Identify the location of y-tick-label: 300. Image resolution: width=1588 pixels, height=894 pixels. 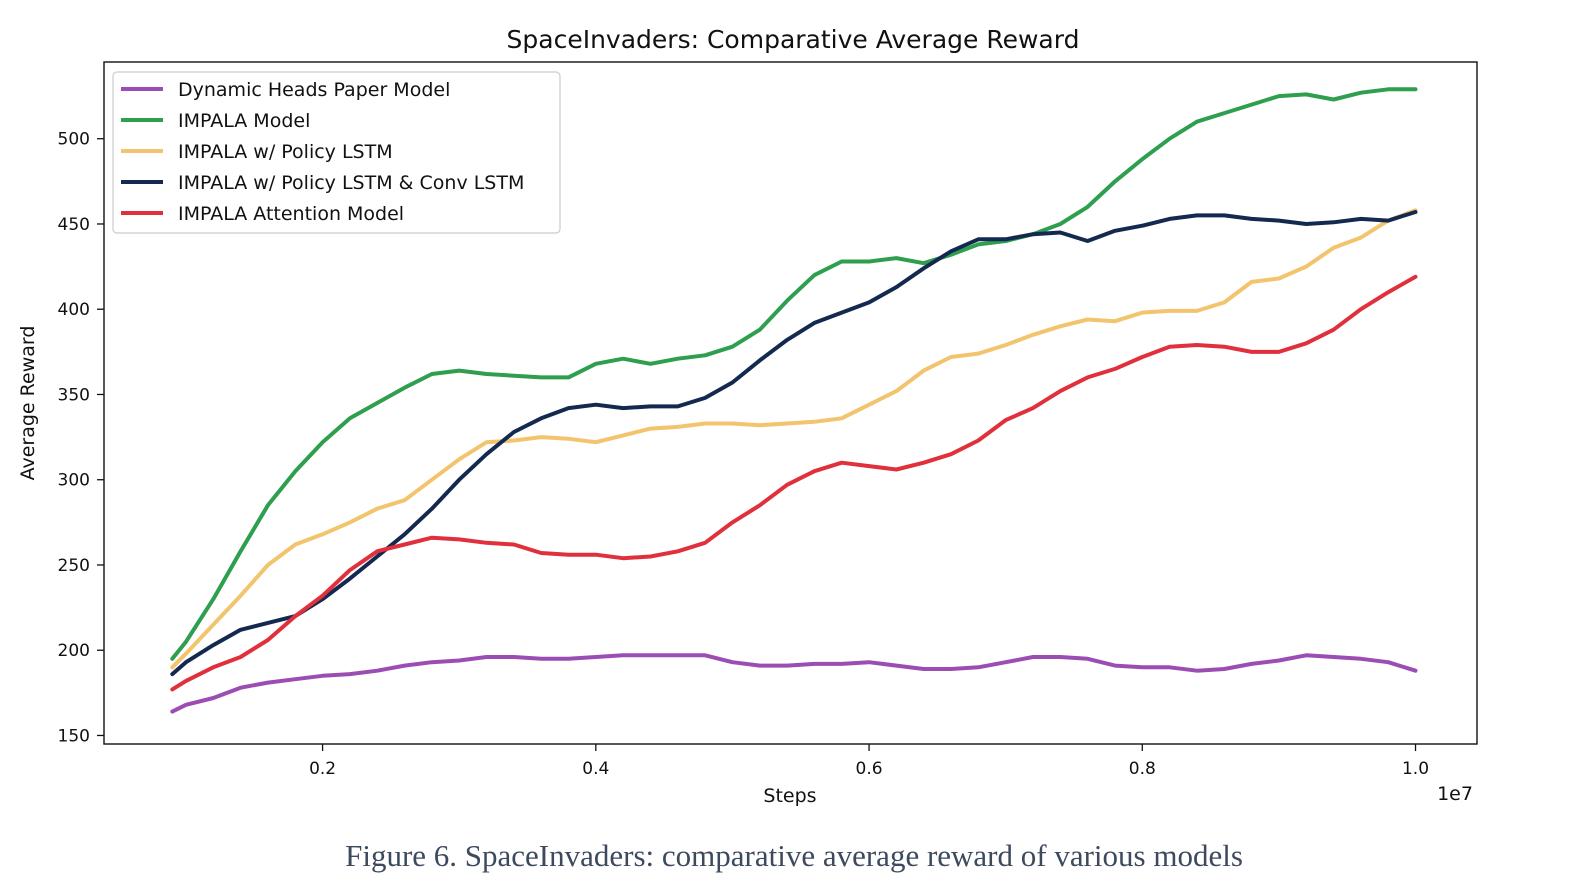
(74, 481).